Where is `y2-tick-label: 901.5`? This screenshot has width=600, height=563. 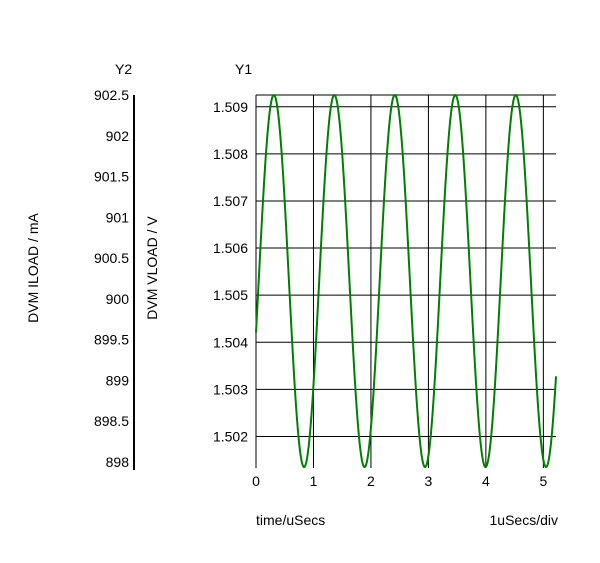 y2-tick-label: 901.5 is located at coordinates (111, 177).